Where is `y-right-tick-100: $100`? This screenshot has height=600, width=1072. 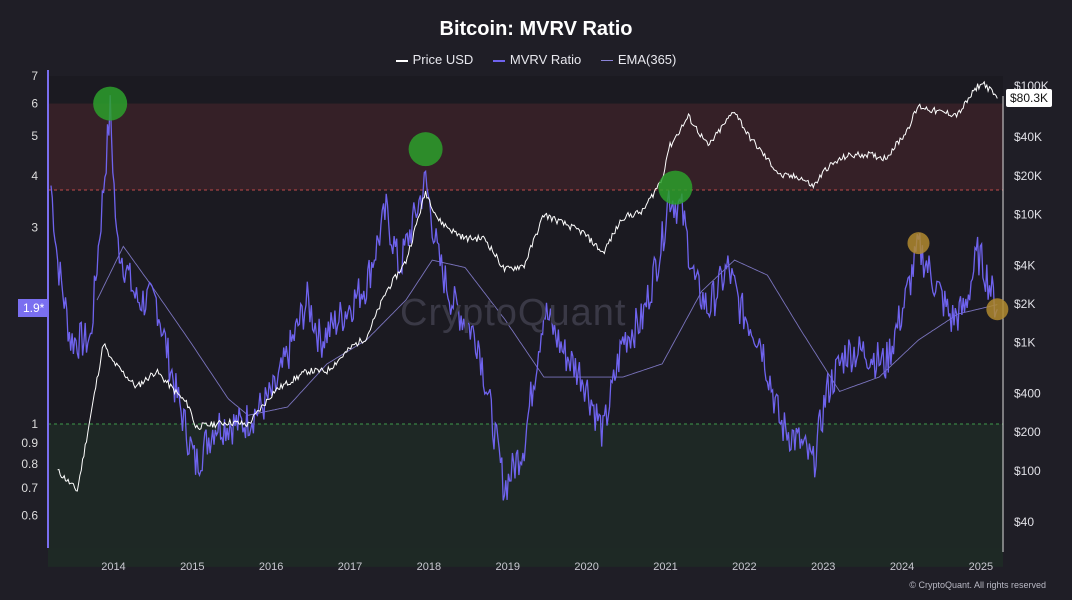 y-right-tick-100: $100 is located at coordinates (1027, 471).